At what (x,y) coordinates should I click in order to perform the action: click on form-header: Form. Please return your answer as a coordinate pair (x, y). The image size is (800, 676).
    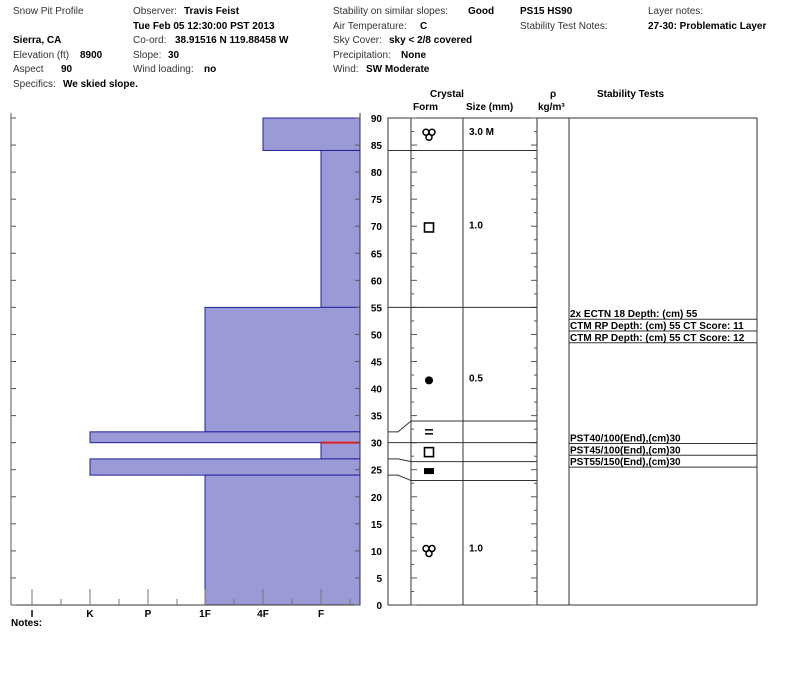
    Looking at the image, I should click on (425, 107).